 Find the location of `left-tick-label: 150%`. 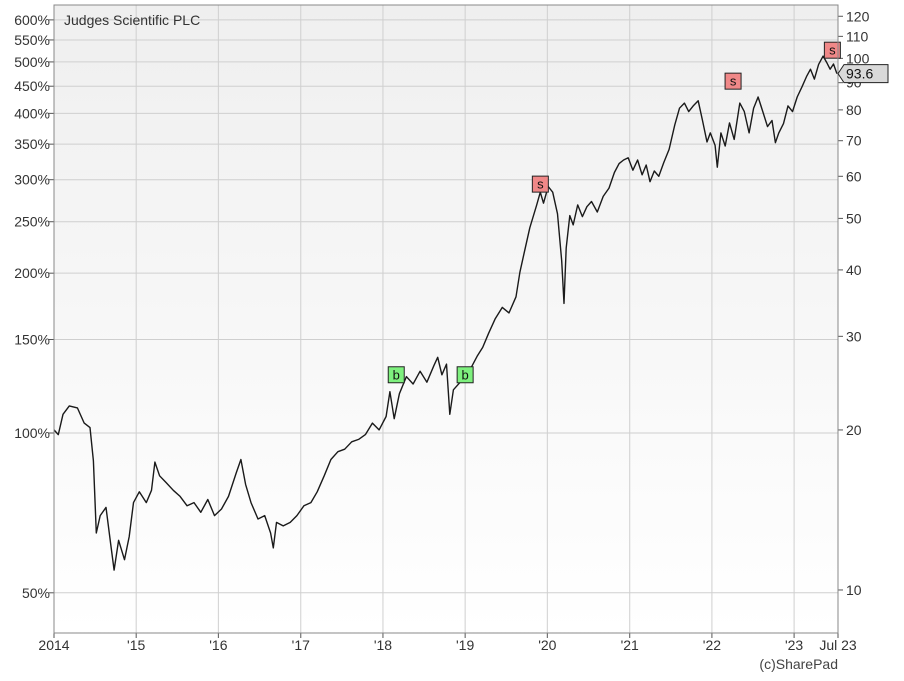

left-tick-label: 150% is located at coordinates (32, 340).